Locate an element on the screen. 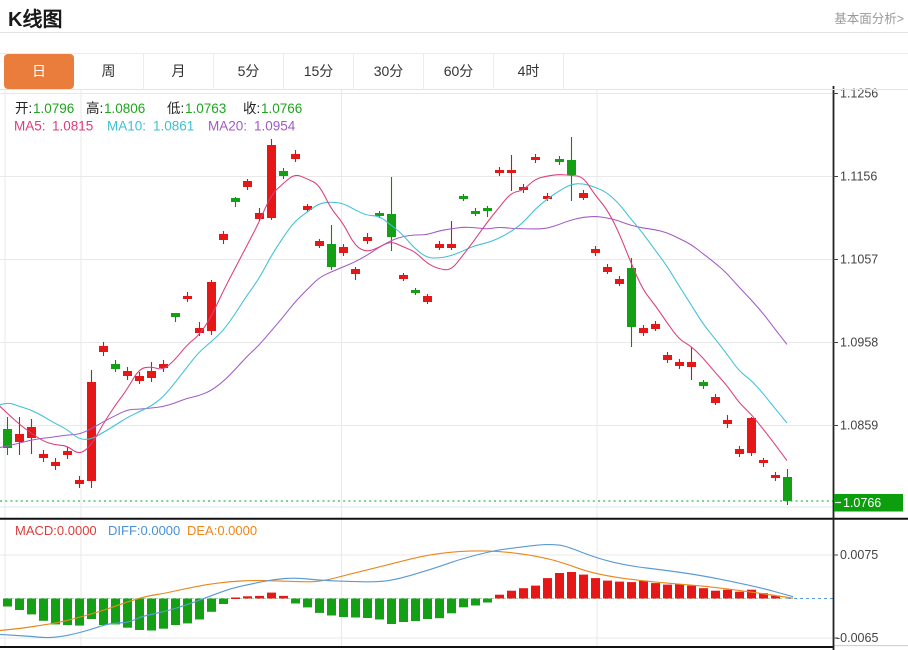  svg-text: 1.1156 is located at coordinates (858, 177).